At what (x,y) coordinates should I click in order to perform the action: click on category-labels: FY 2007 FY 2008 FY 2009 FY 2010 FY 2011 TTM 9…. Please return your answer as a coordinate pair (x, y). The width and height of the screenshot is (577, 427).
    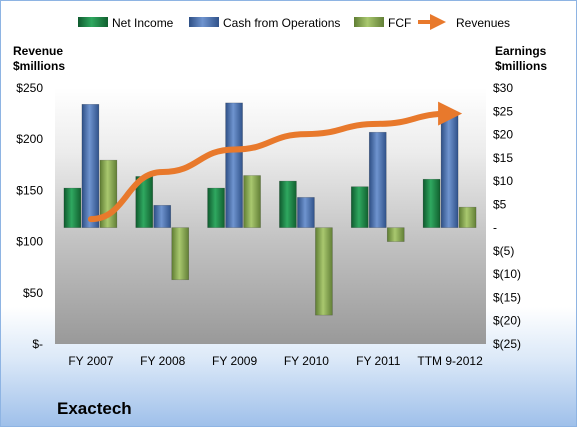
    Looking at the image, I should click on (275, 361).